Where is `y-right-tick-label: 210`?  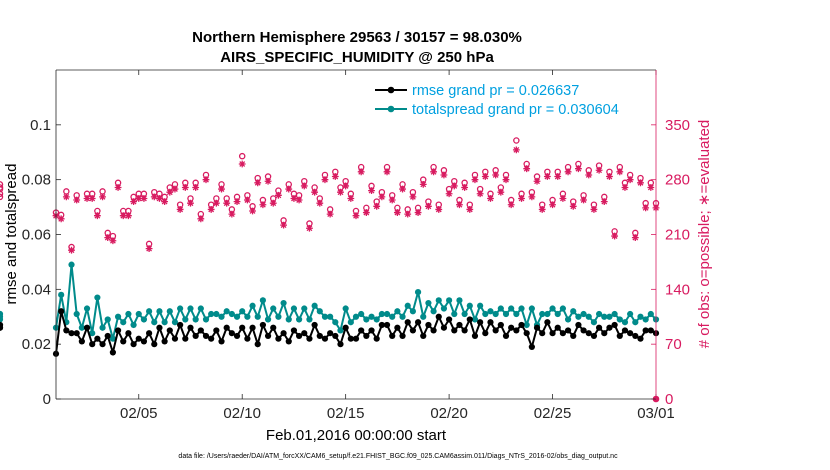
y-right-tick-label: 210 is located at coordinates (677, 235).